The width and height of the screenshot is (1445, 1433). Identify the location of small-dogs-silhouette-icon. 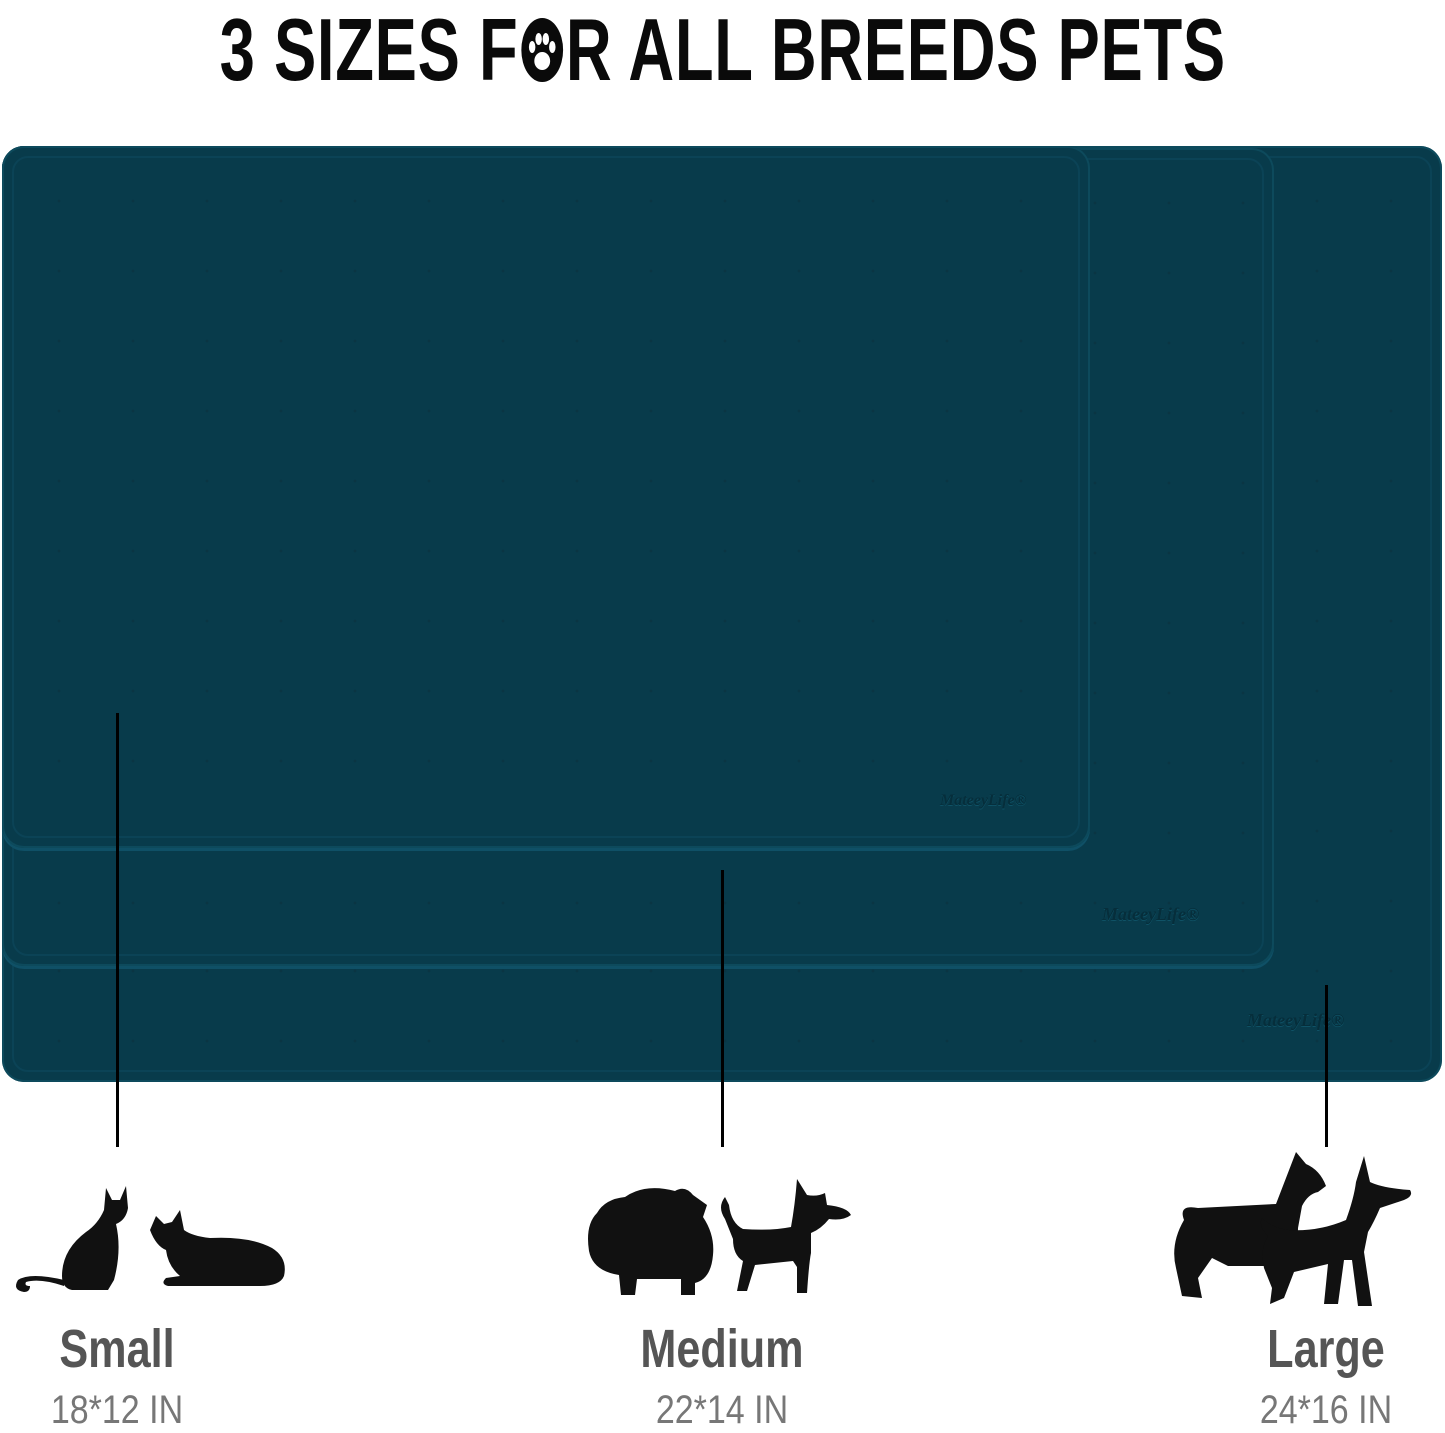
(720, 1237).